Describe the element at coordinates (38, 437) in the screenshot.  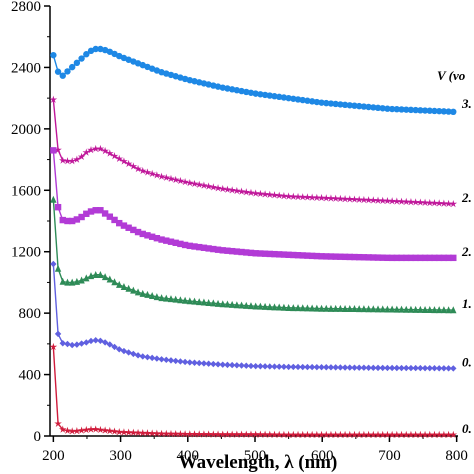
I see `y-tick-label: 0` at that location.